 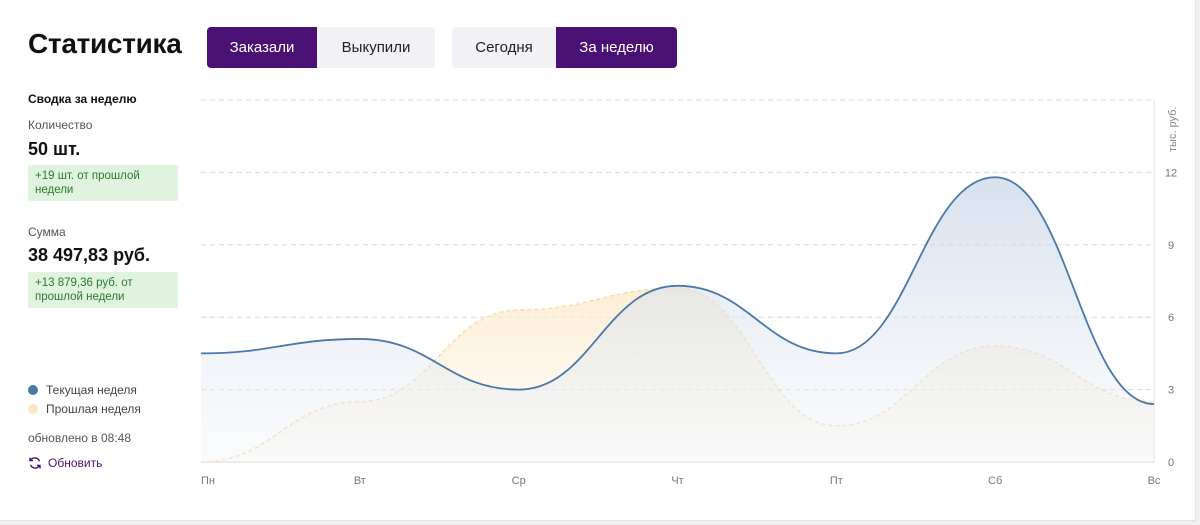 What do you see at coordinates (89, 255) in the screenshot?
I see `sum-value: 38 497,83 руб.` at bounding box center [89, 255].